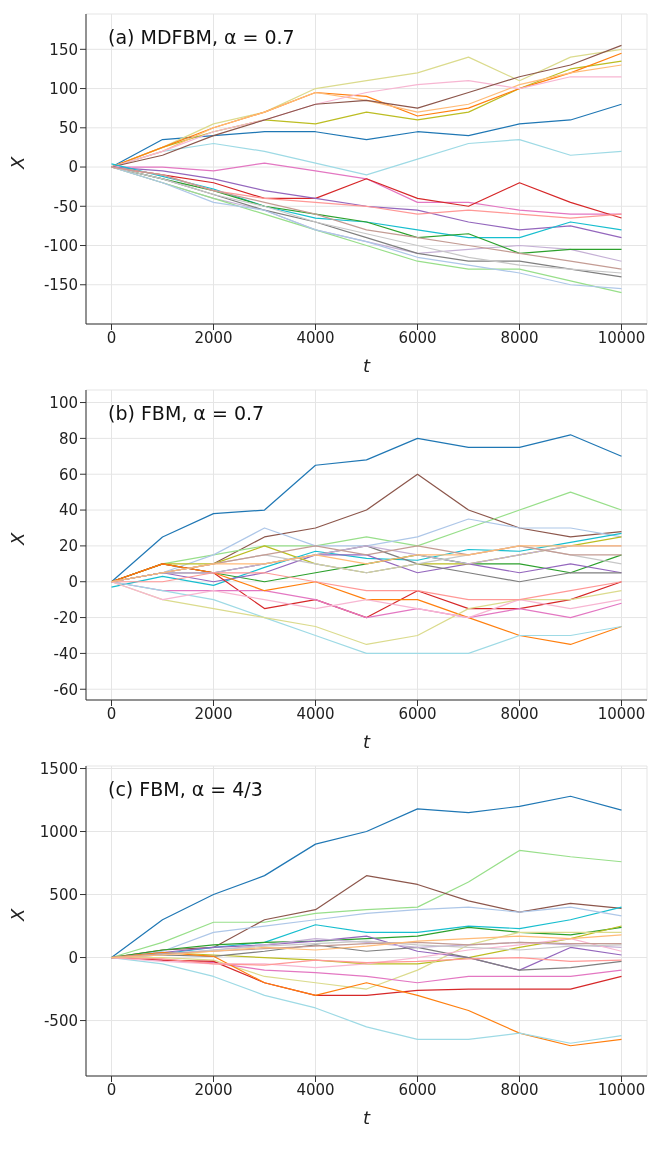 The image size is (661, 1160). Describe the element at coordinates (58, 768) in the screenshot. I see `y-tick-label: 1500` at that location.